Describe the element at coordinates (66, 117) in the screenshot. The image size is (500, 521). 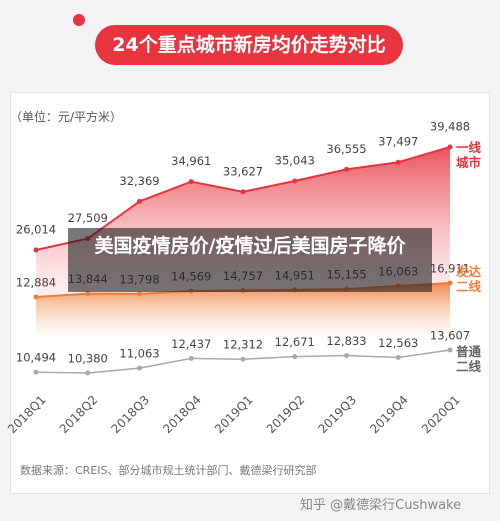
I see `unit-label: （单位：元/平方米）` at that location.